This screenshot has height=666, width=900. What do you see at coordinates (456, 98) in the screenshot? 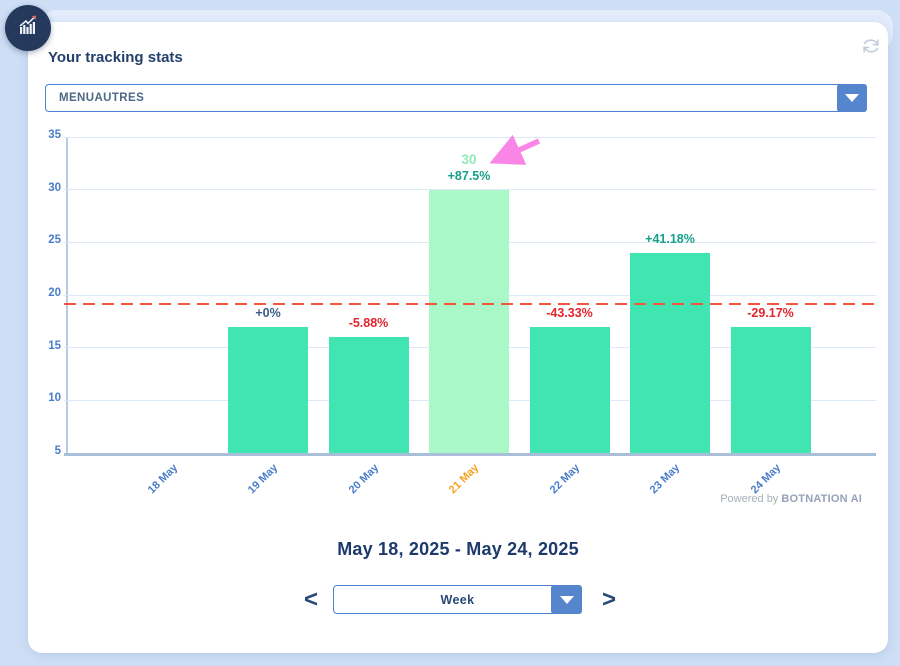
I see `tracking-select: MENUAUTRES` at bounding box center [456, 98].